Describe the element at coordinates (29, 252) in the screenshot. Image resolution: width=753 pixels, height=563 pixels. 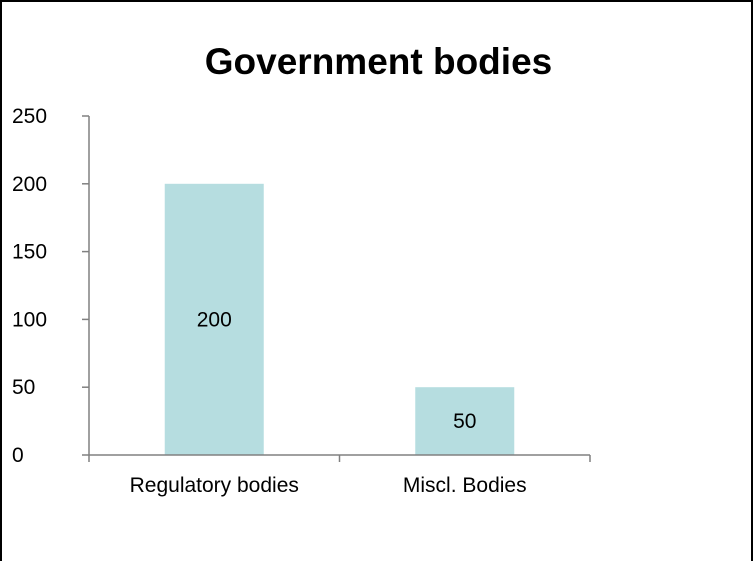
I see `y-tick-label: 150` at that location.